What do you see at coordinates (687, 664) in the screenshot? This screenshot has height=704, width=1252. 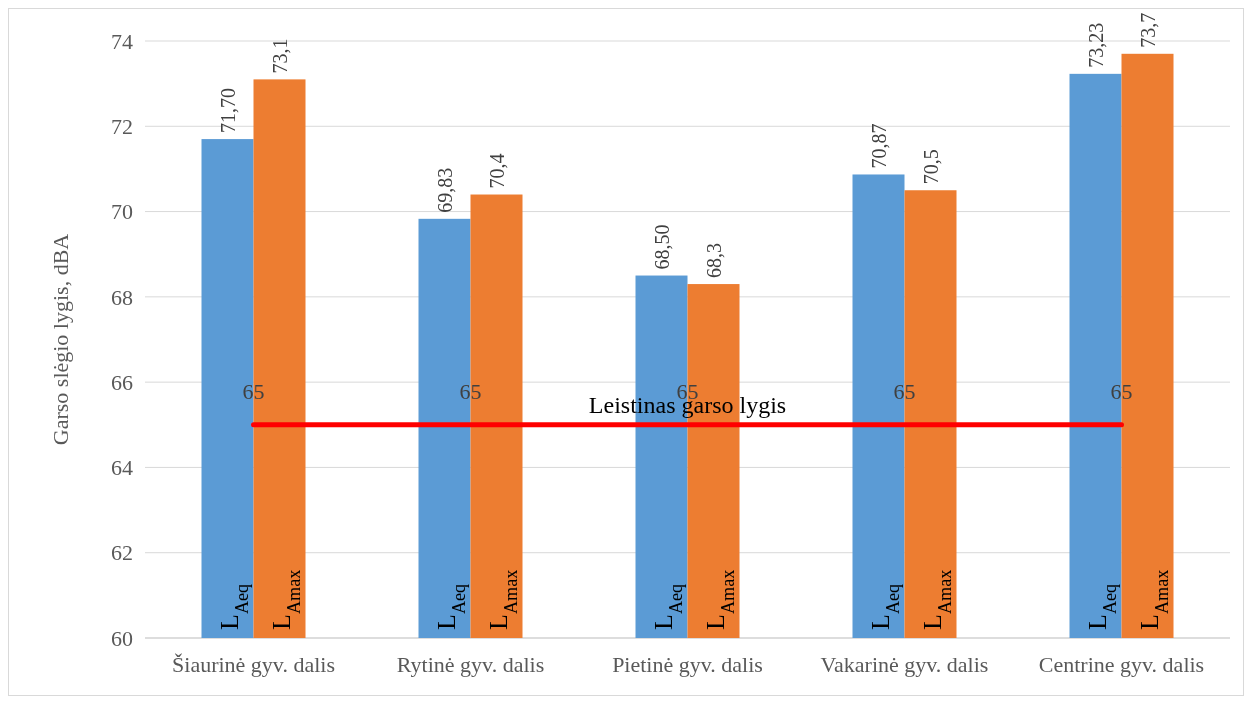 I see `x-tick-label: Pietinė gyv. dalis` at bounding box center [687, 664].